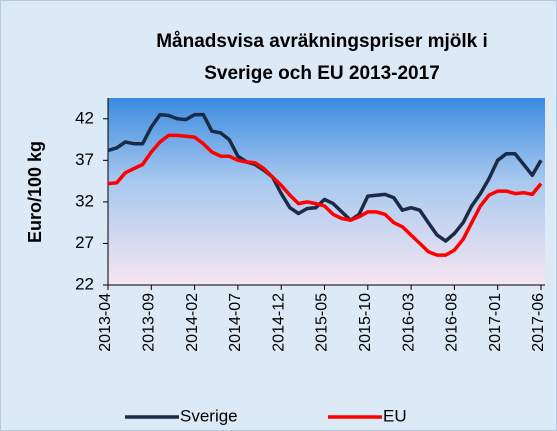 The width and height of the screenshot is (557, 431). Describe the element at coordinates (35, 192) in the screenshot. I see `y-axis-label: Euro/100 kg` at that location.